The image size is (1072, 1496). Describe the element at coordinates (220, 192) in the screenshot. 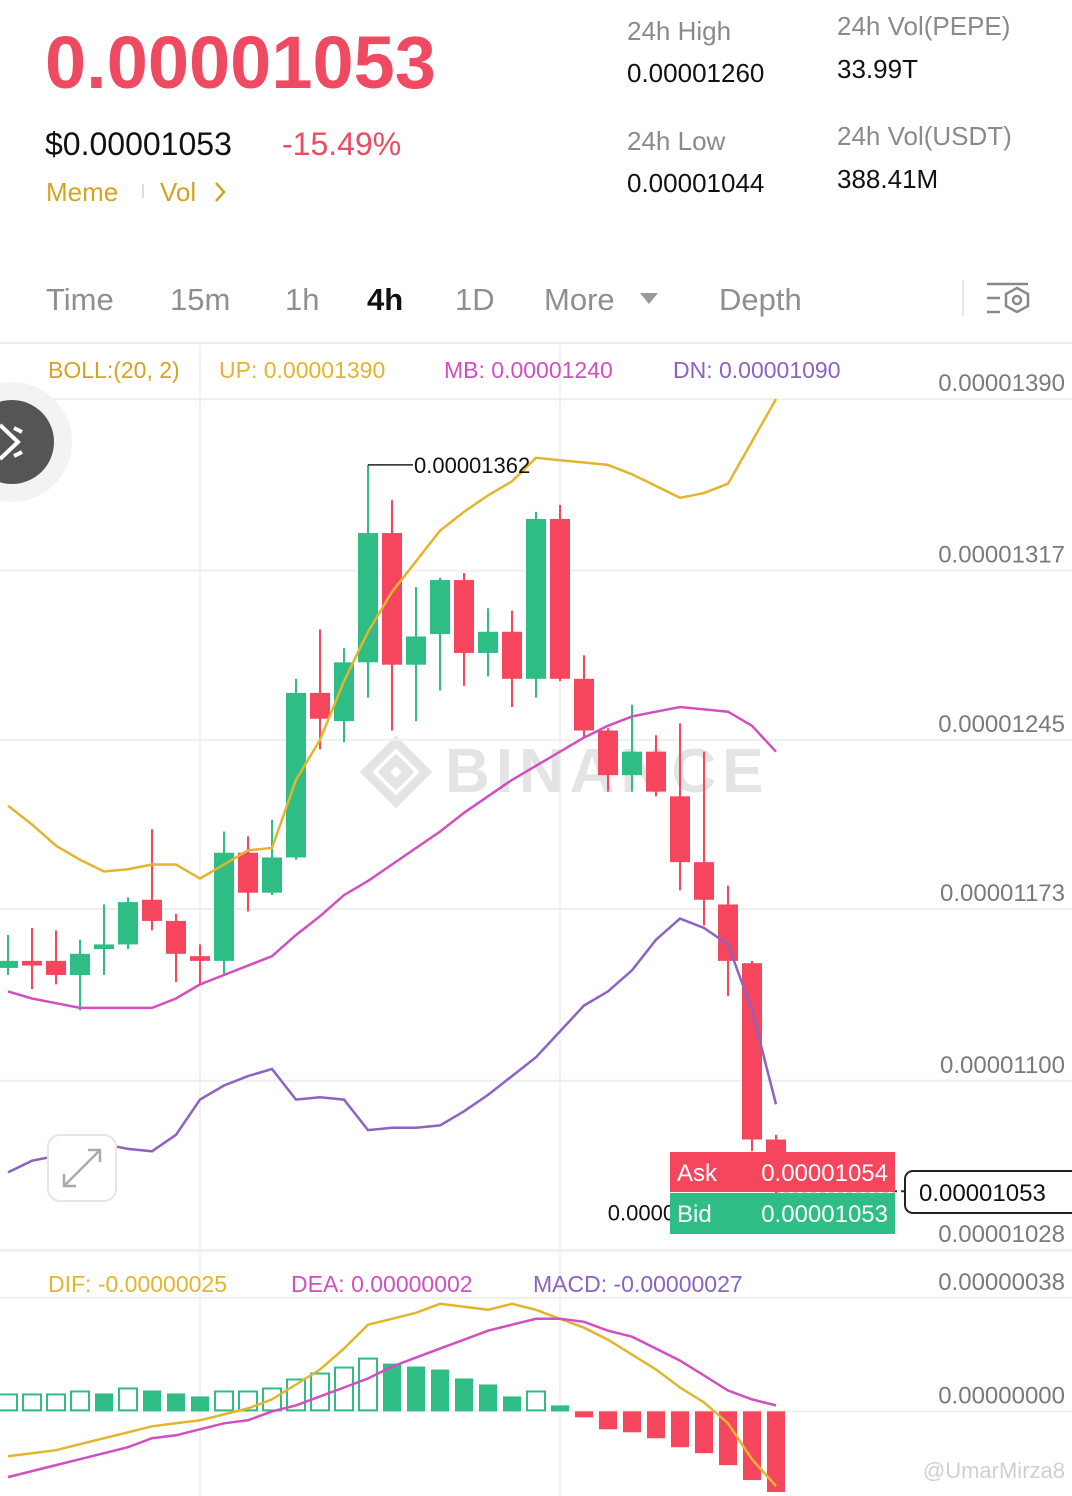

I see `chevron-icon` at that location.